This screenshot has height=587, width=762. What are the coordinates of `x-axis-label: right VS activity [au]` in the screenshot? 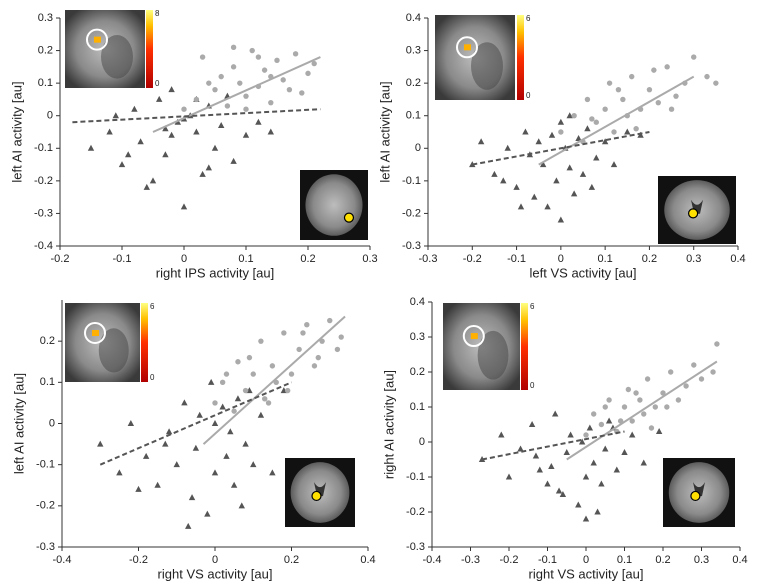 It's located at (586, 573).